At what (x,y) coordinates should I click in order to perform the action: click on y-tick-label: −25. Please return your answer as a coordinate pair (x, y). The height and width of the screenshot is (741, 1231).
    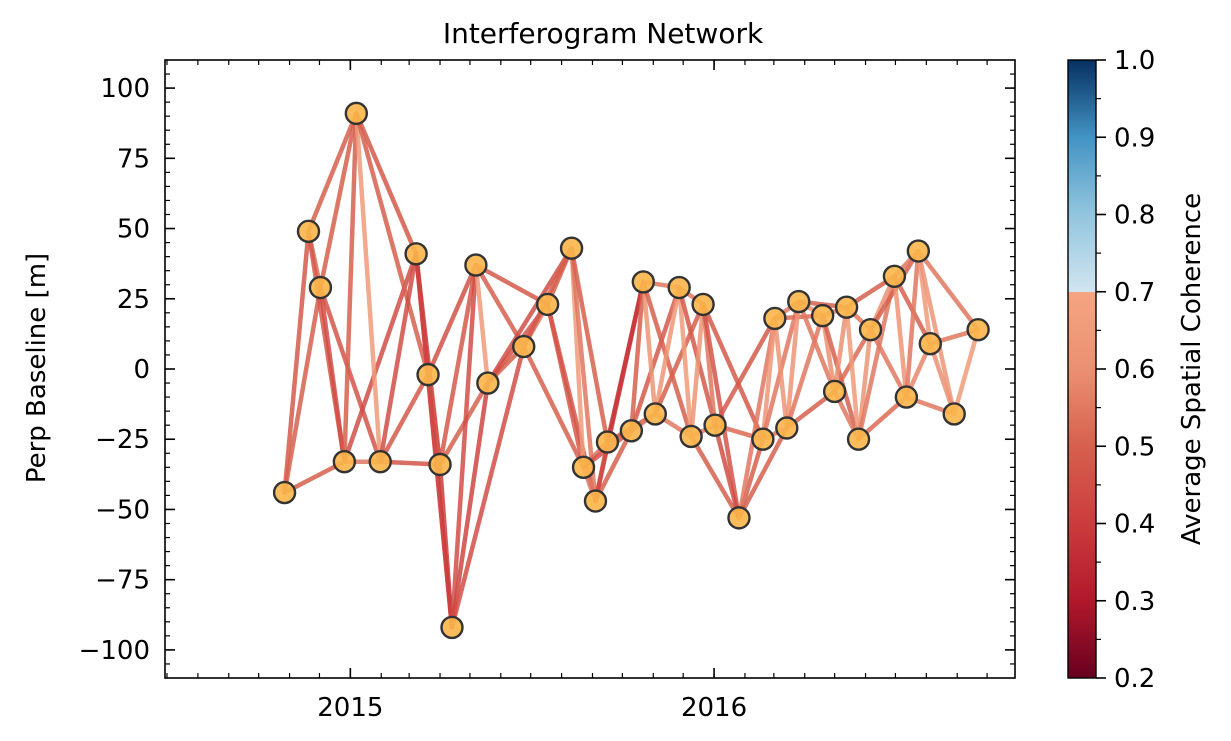
    Looking at the image, I should click on (122, 440).